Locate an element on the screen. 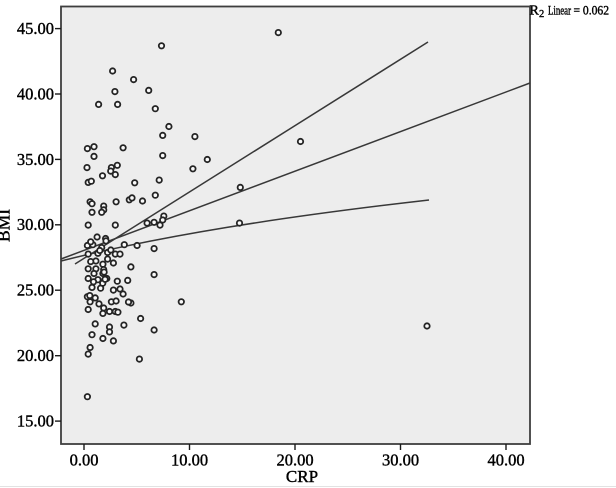  svg-text: R is located at coordinates (535, 11).